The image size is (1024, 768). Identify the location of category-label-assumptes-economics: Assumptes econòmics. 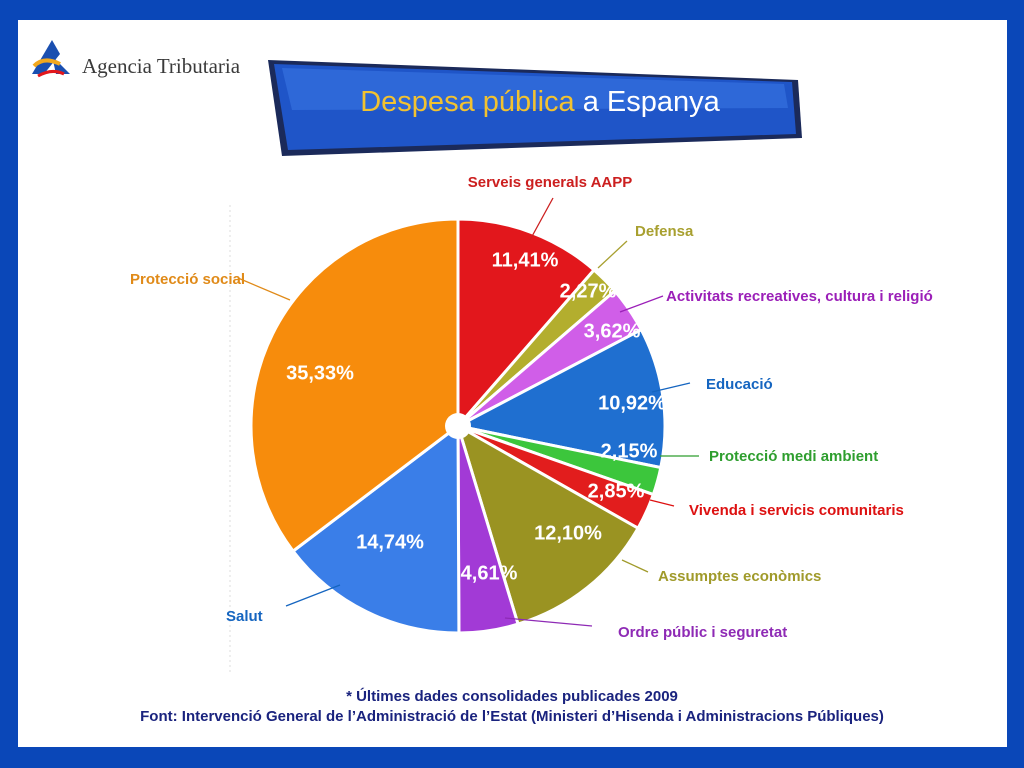
(739, 576).